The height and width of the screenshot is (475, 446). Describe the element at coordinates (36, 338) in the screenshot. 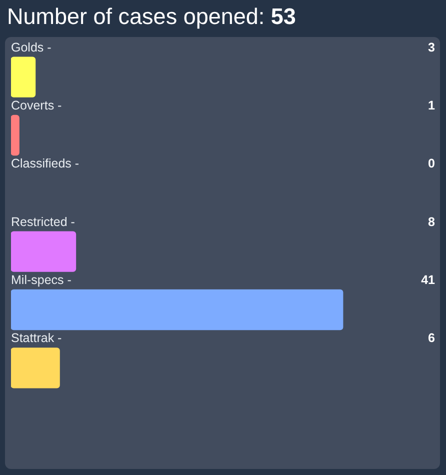

I see `y-tick-label: Stattrak -` at that location.